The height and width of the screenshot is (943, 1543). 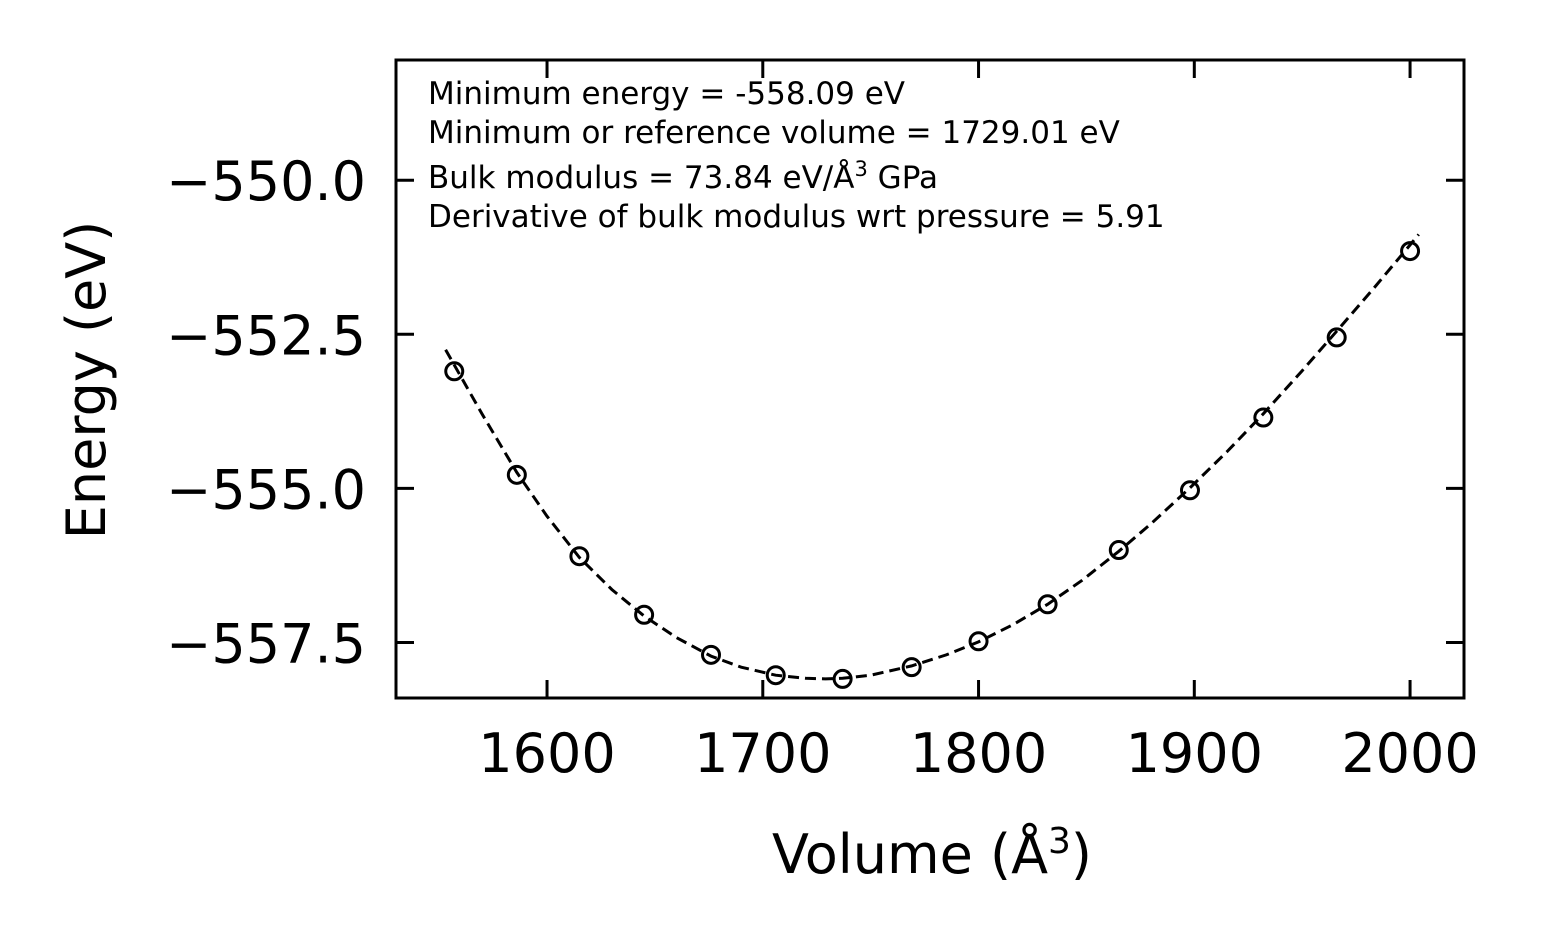 What do you see at coordinates (762, 753) in the screenshot?
I see `x-tick-label: 1700` at bounding box center [762, 753].